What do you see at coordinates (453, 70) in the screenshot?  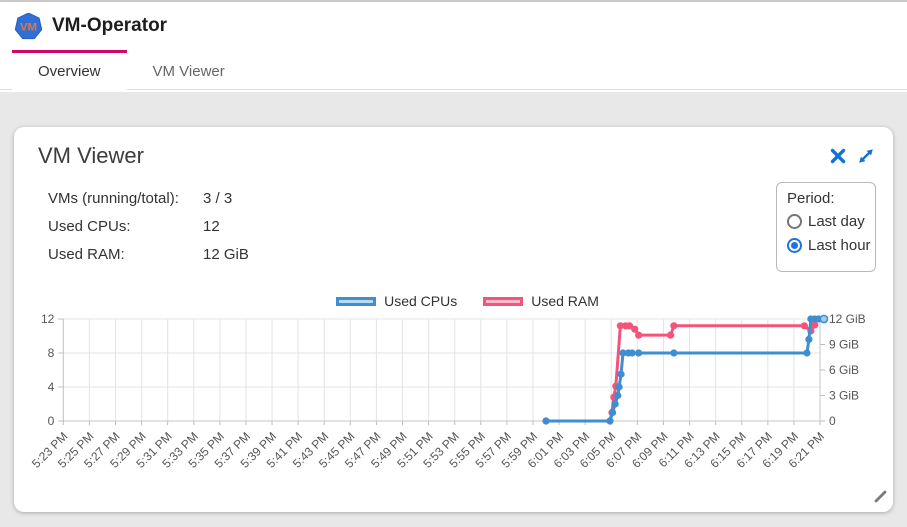 I see `tab-bar: Overview VM Viewer` at bounding box center [453, 70].